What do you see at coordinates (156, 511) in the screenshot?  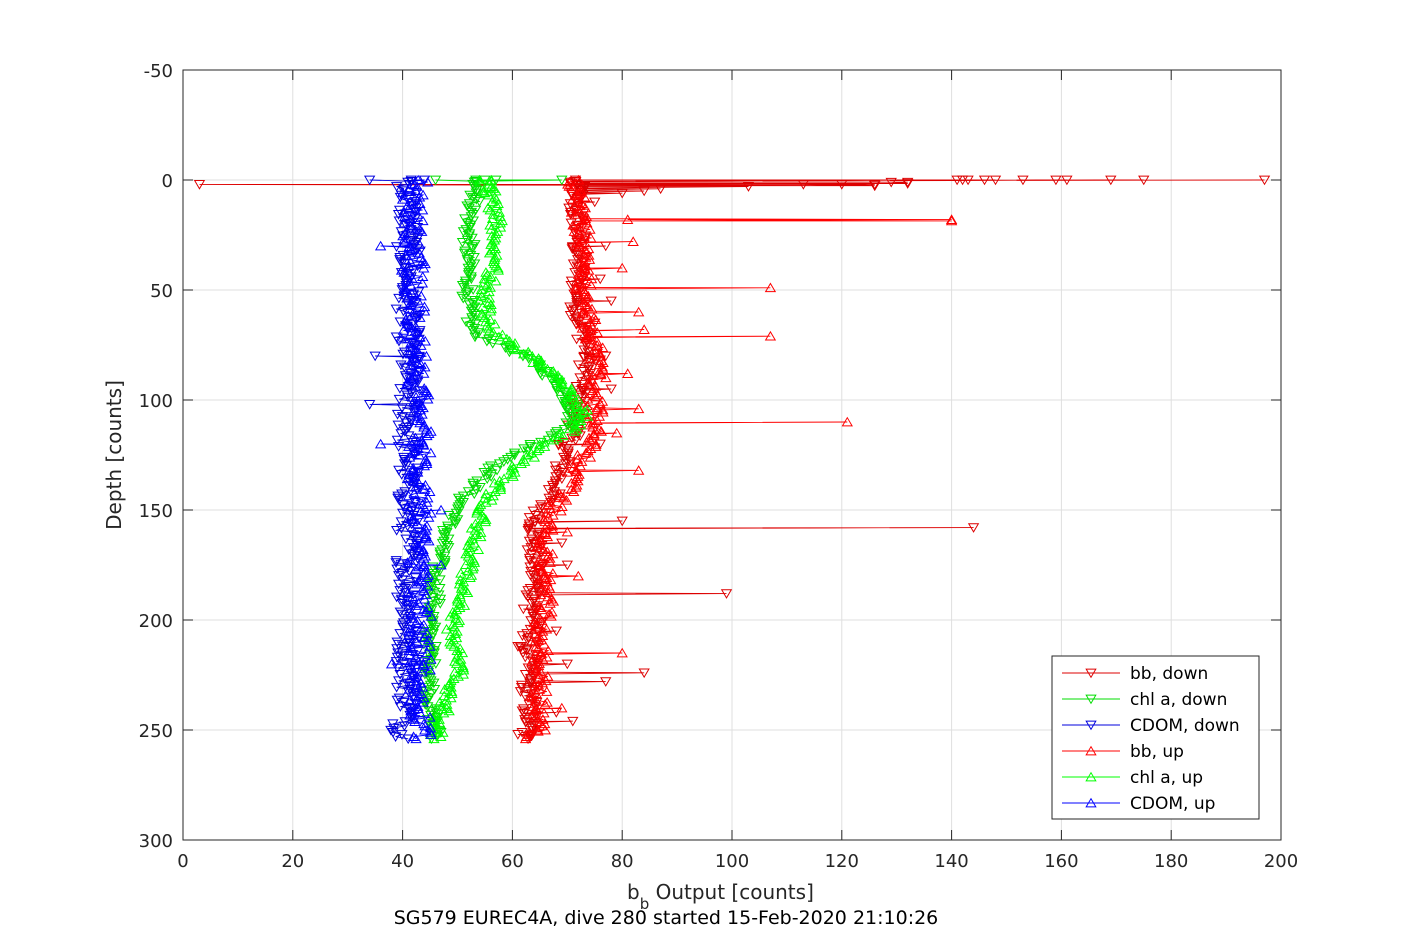 I see `y-tick-label: 150` at bounding box center [156, 511].